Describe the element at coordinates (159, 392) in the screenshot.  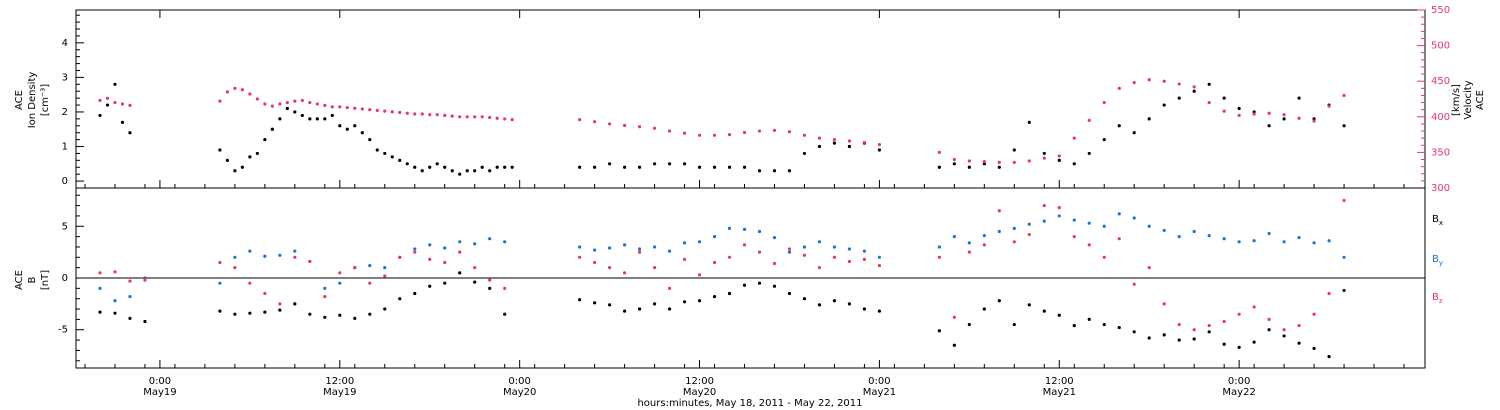
I see `x-tick-date-label: May19` at that location.